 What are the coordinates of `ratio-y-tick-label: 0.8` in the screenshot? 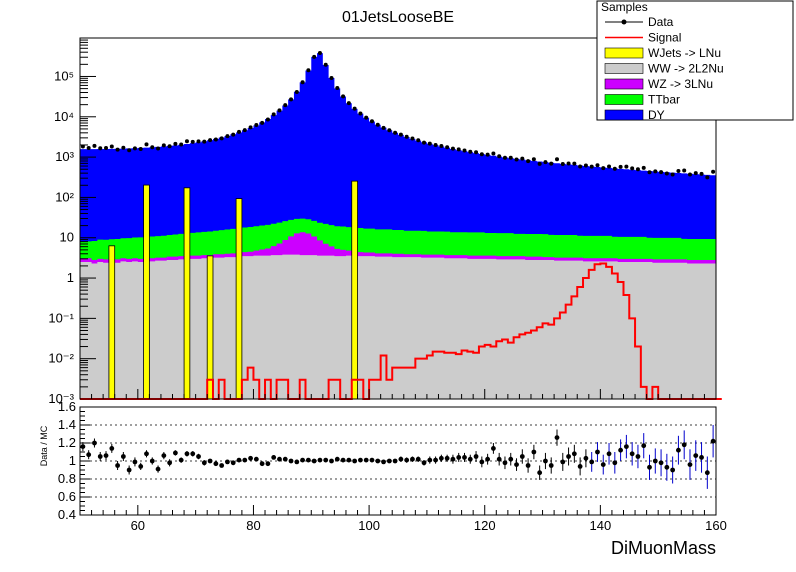 It's located at (67, 478).